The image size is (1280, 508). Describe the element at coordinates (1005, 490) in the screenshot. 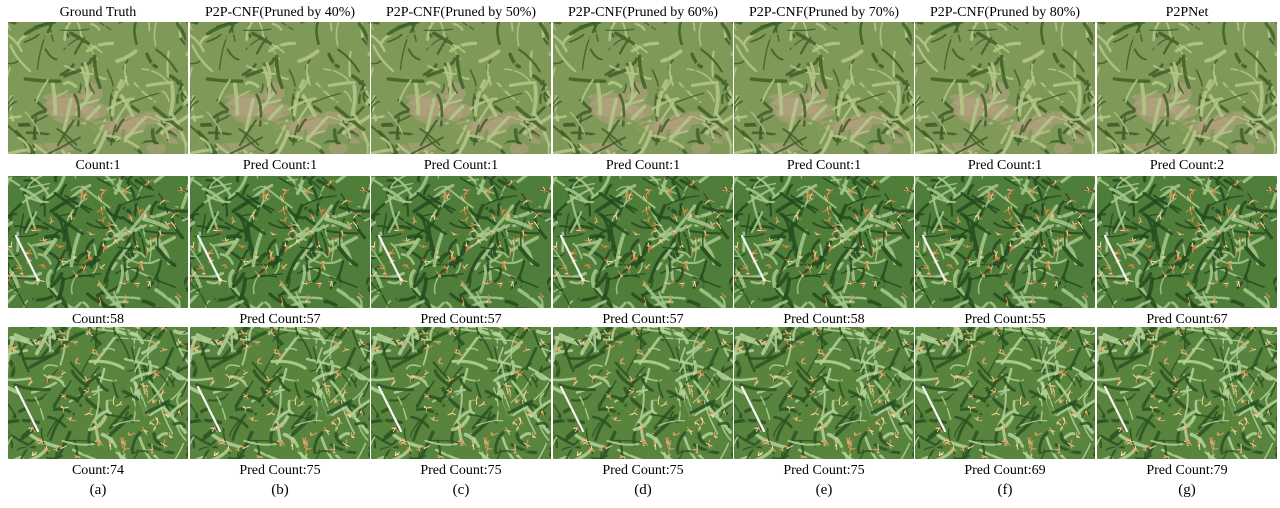

I see `subfigure-label: (f)` at that location.